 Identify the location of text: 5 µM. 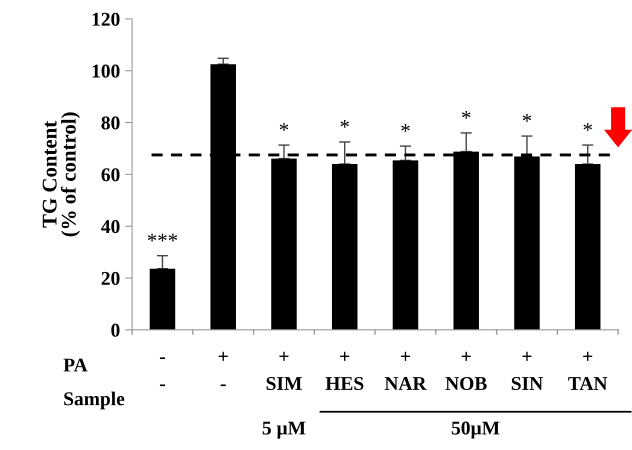
(284, 430).